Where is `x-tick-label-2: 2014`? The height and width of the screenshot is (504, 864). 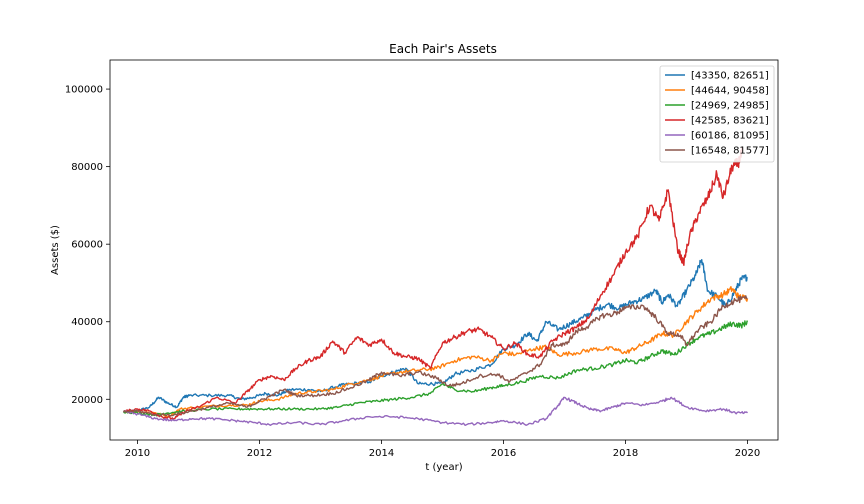
x-tick-label-2: 2014 is located at coordinates (381, 453).